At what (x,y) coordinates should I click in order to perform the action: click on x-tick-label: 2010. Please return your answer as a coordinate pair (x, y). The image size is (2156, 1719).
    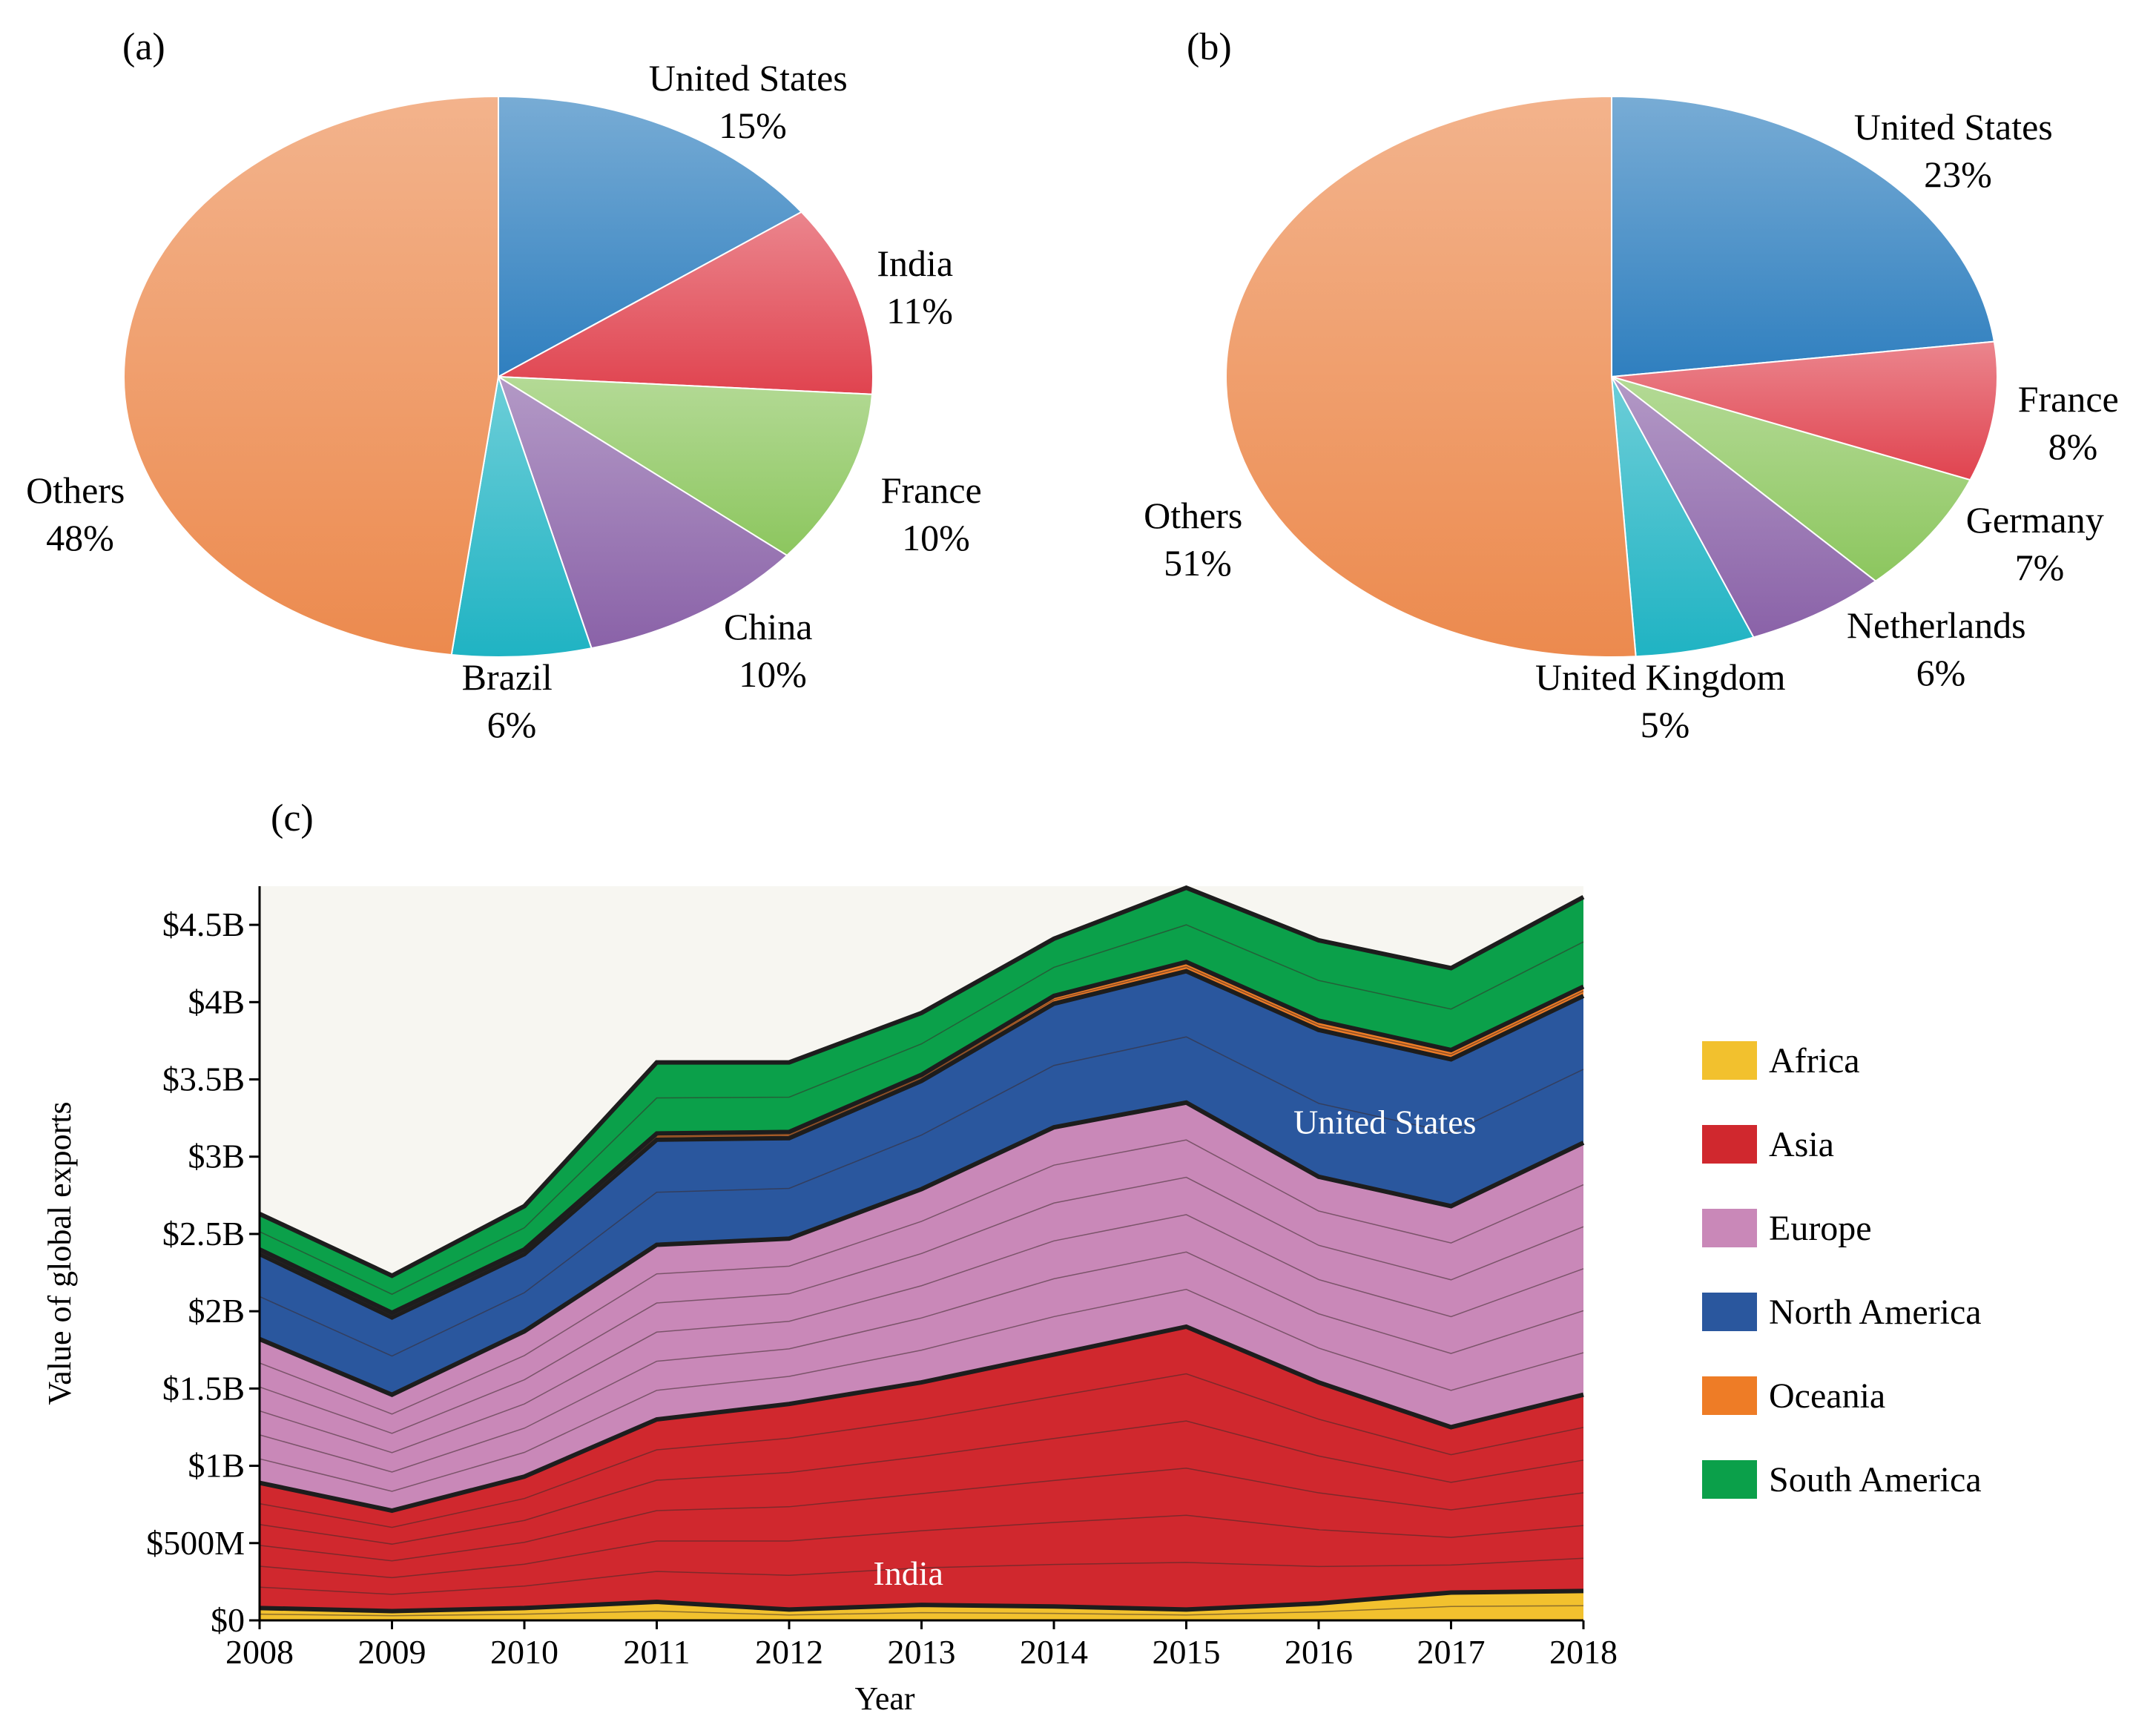
    Looking at the image, I should click on (524, 1652).